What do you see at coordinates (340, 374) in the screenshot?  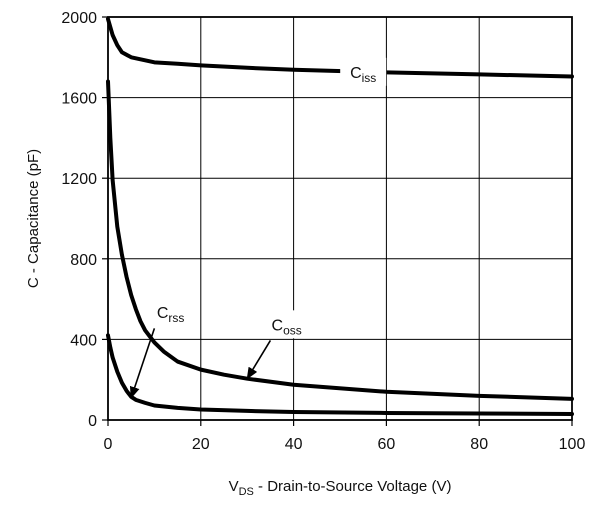 I see `series-line-rss` at bounding box center [340, 374].